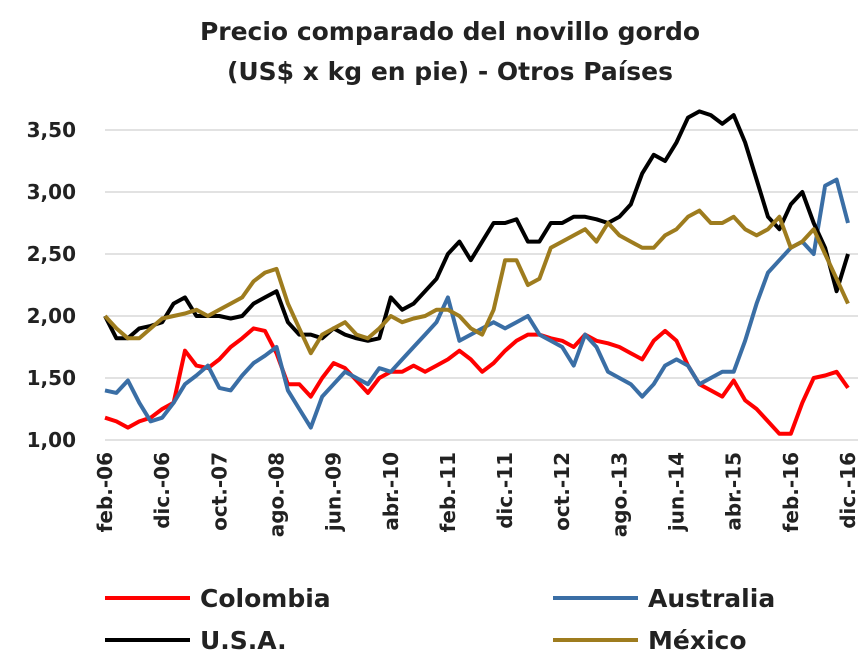  I want to click on x-tick-label: jun.-14, so click(677, 492).